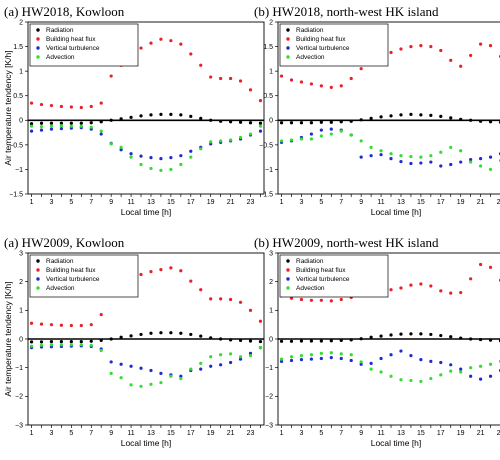 The width and height of the screenshot is (500, 460). I want to click on y-tick-label: −1.5, so click(266, 194).